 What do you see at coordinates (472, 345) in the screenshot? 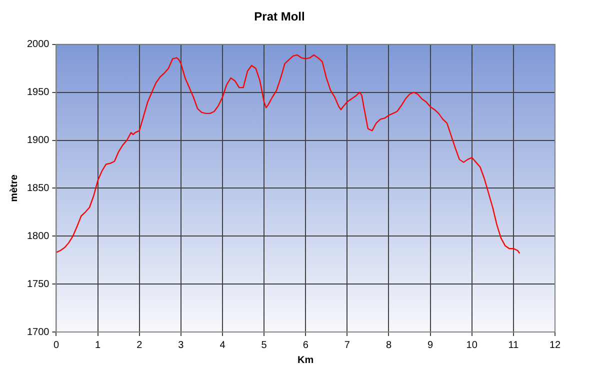
I see `x-tick-label: 10` at bounding box center [472, 345].